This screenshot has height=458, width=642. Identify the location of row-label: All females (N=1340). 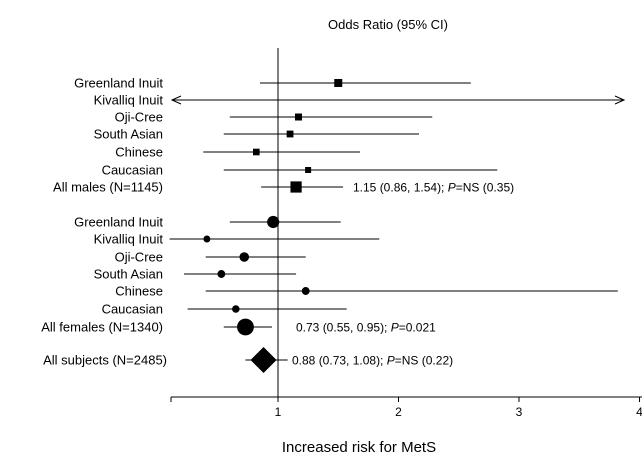
(102, 327).